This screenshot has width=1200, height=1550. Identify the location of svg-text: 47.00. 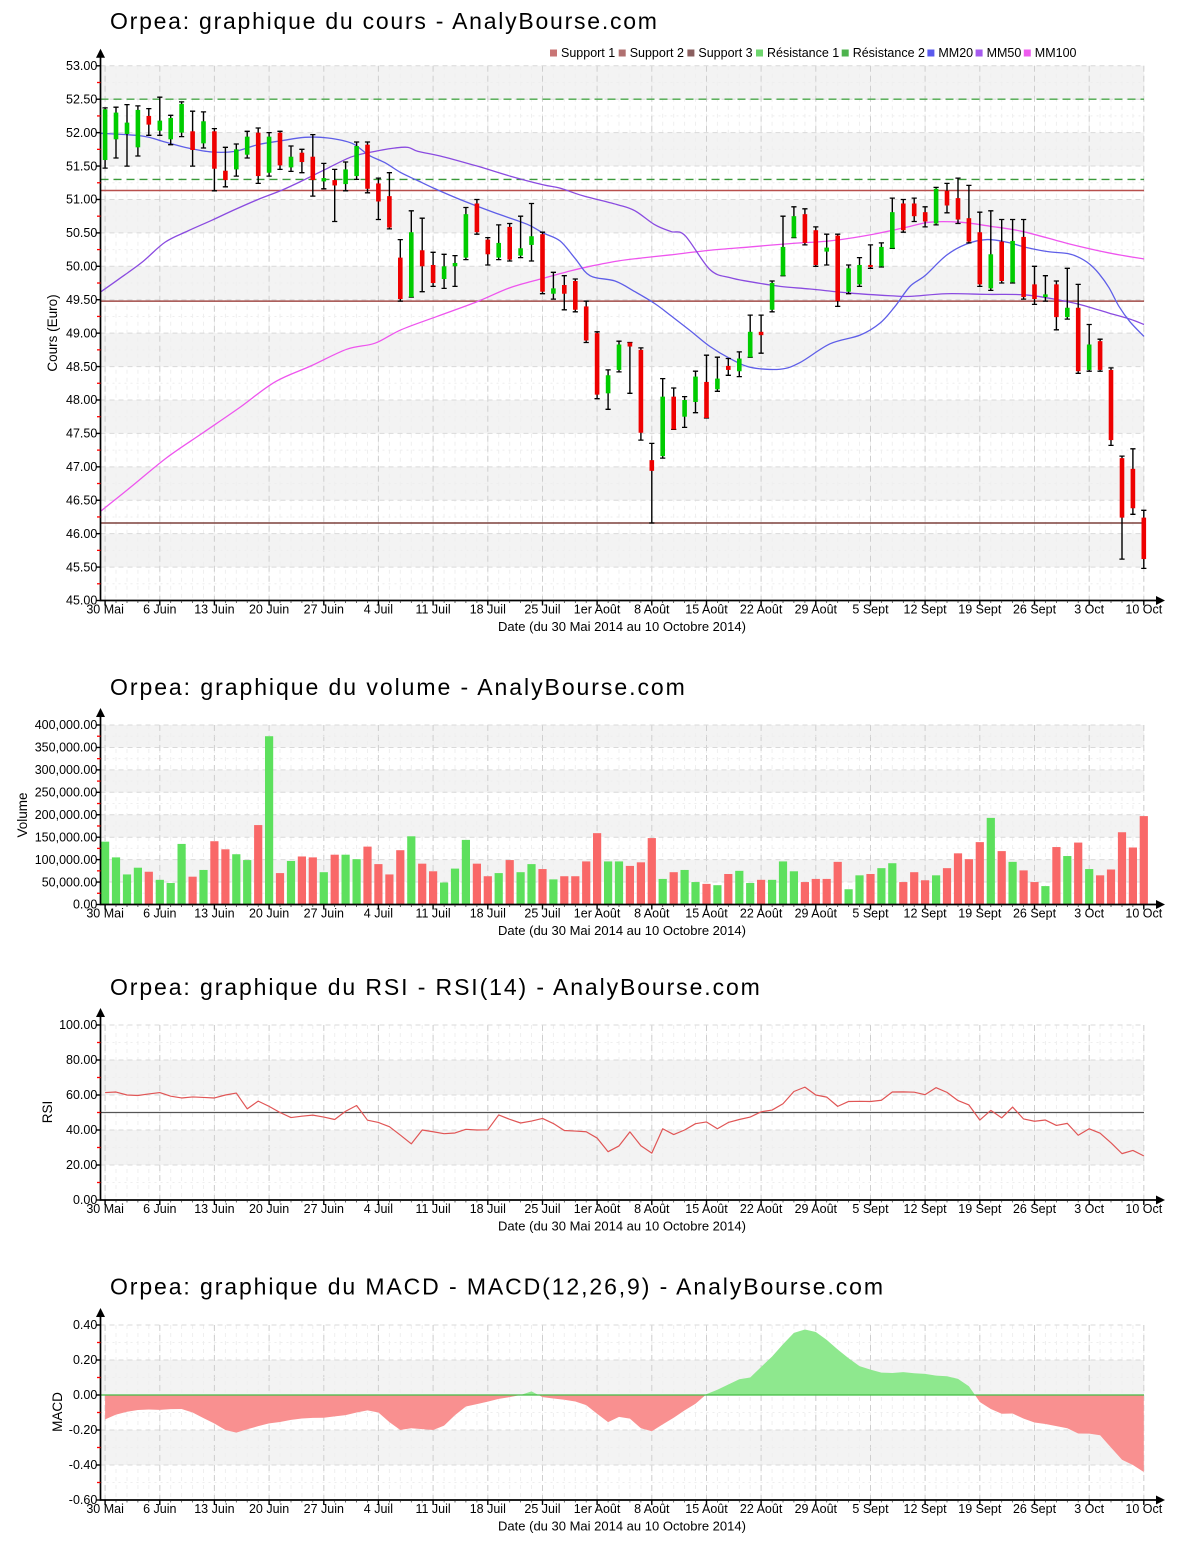
(81, 467).